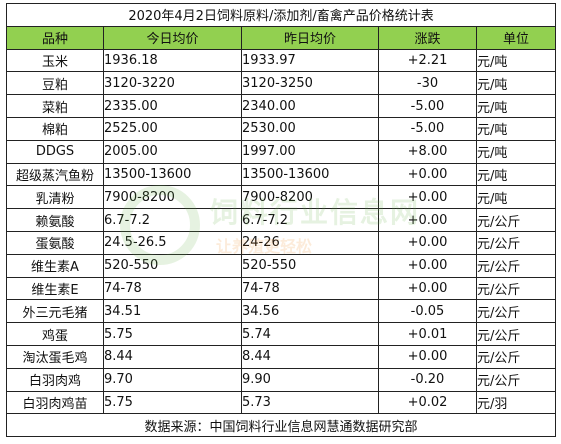 The image size is (561, 444). I want to click on unit-cell: 元/羽, so click(516, 402).